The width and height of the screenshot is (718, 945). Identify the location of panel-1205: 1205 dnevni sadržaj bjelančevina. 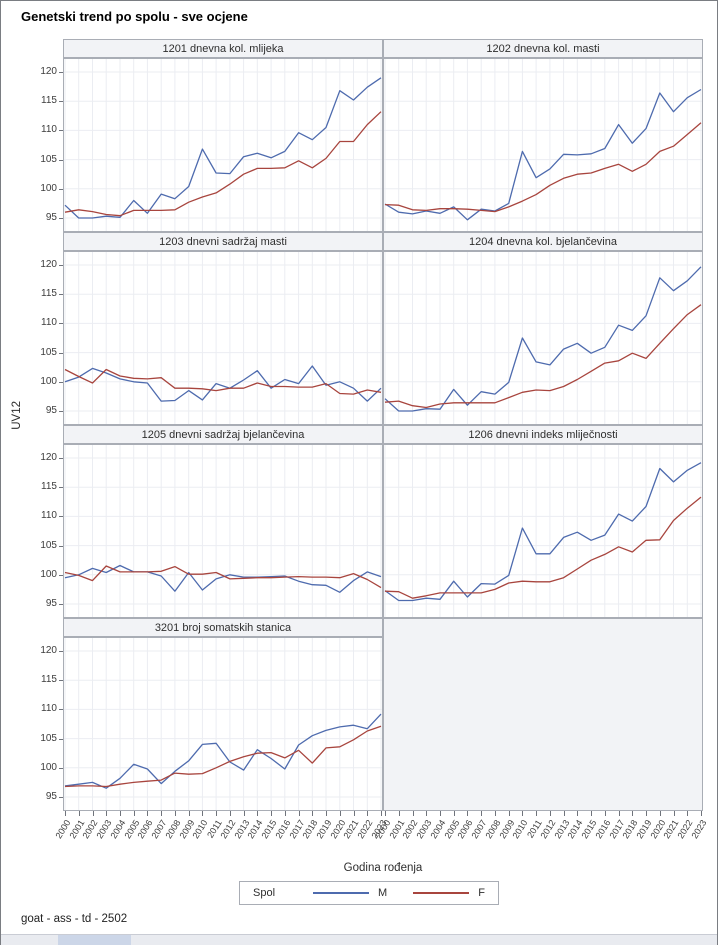
(223, 521).